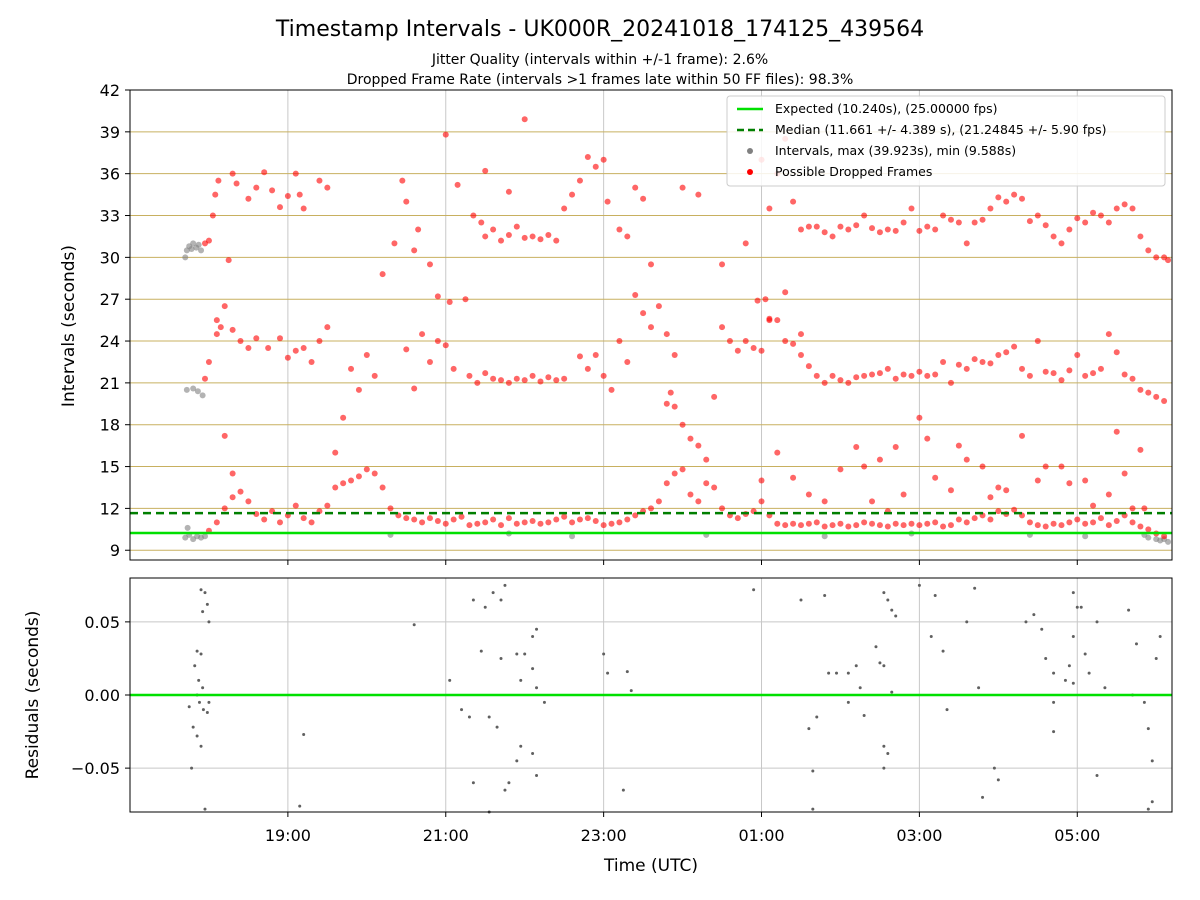 This screenshot has width=1200, height=900. What do you see at coordinates (69, 326) in the screenshot?
I see `intervals-ylabel: Intervals (seconds)` at bounding box center [69, 326].